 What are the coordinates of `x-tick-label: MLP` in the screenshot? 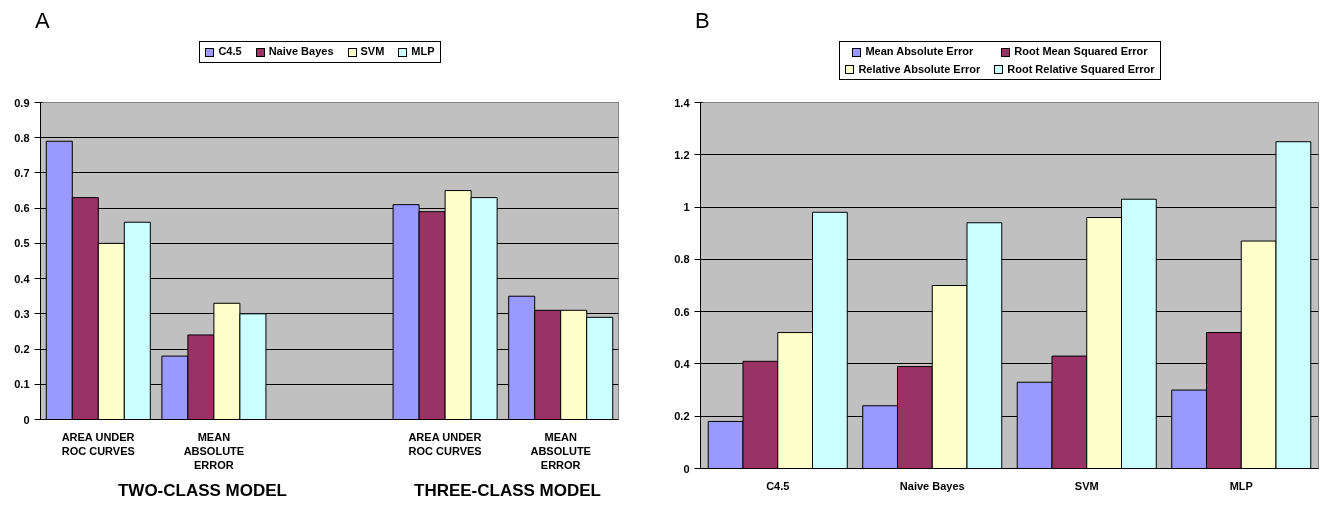 It's located at (1241, 485).